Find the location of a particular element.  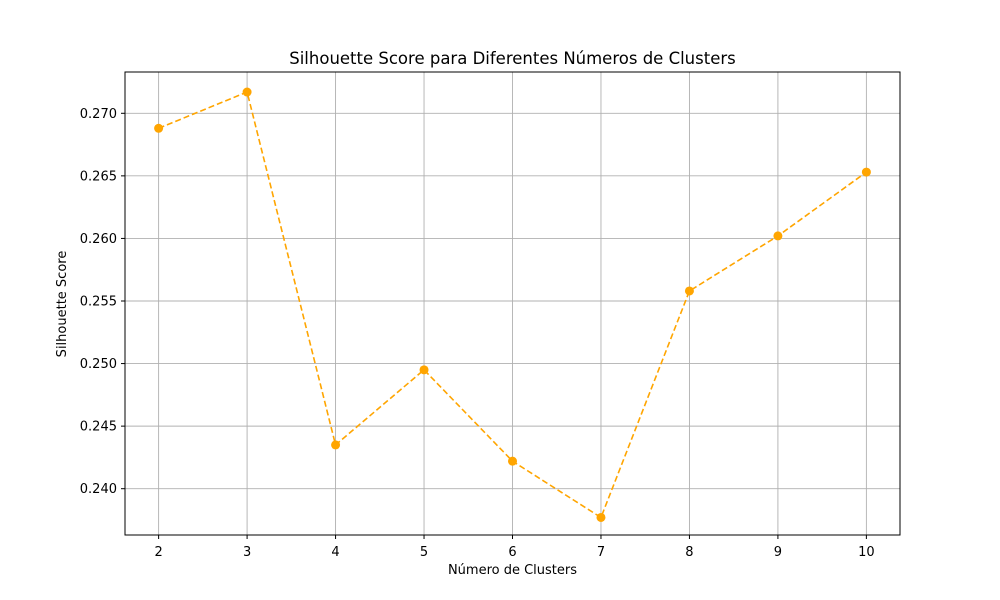

x-tick-label: 10 is located at coordinates (866, 552).